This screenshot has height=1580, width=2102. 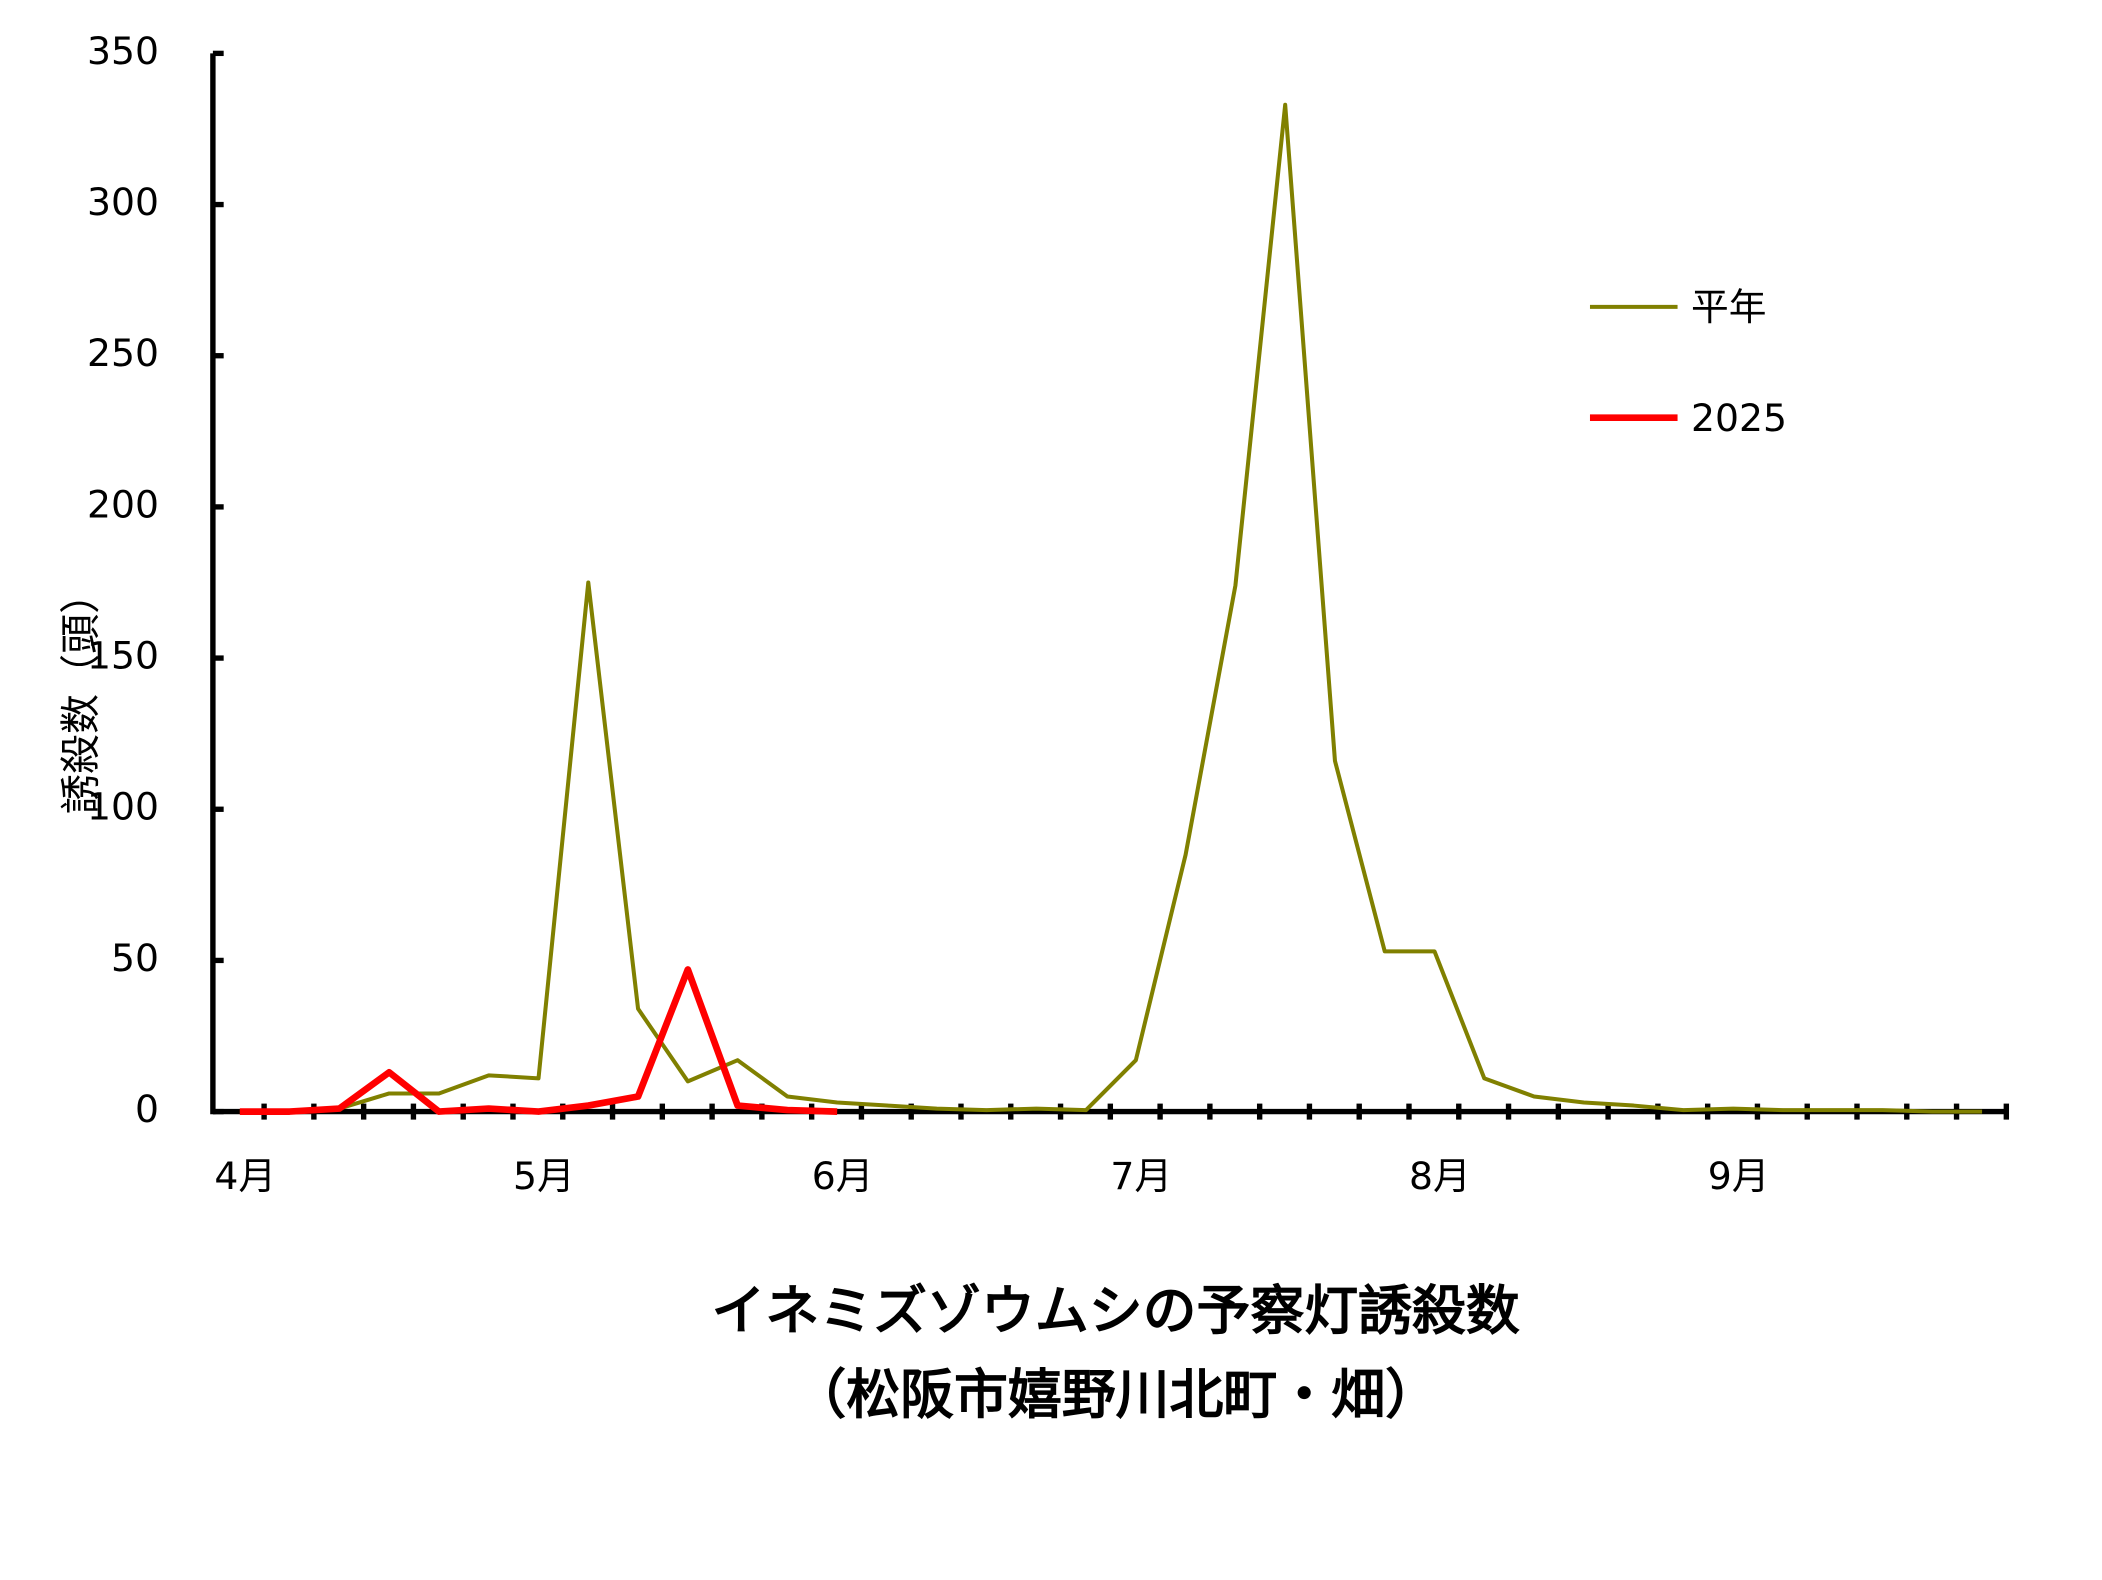 What do you see at coordinates (1728, 307) in the screenshot?
I see `legend-label: 平年` at bounding box center [1728, 307].